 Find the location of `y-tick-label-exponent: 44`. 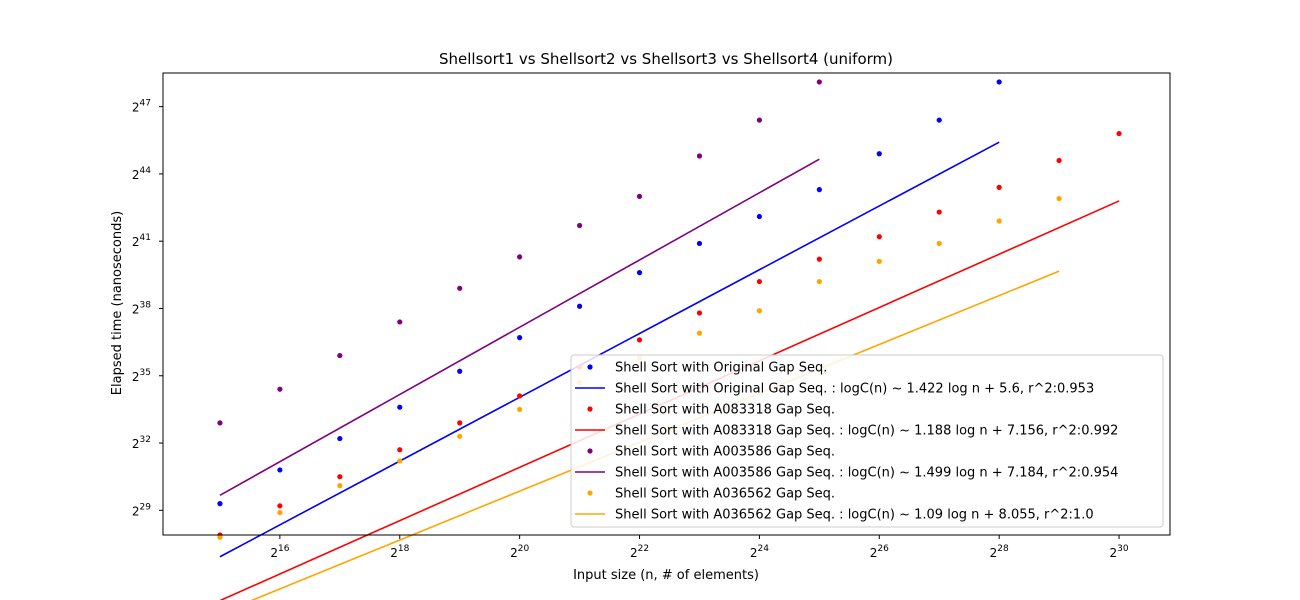

y-tick-label-exponent: 44 is located at coordinates (146, 171).